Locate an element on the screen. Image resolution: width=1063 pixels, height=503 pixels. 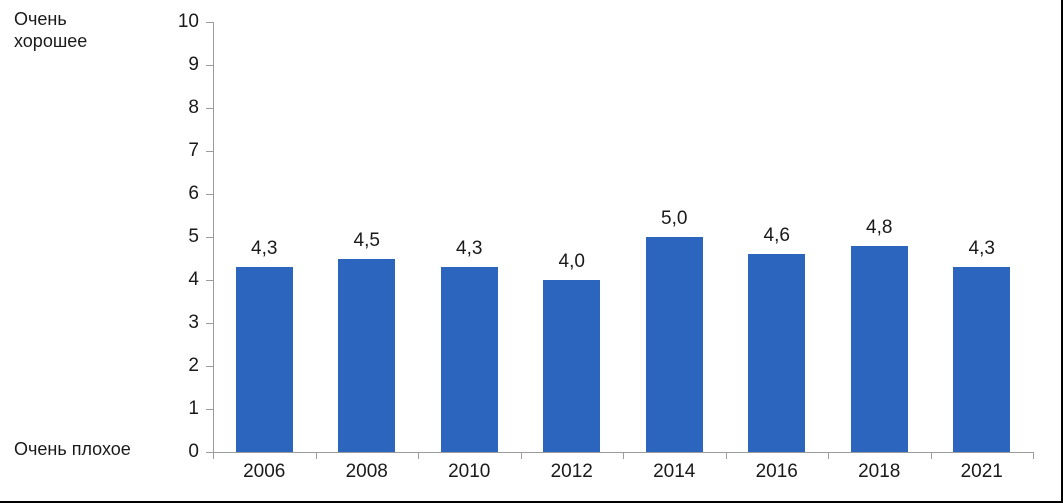
x-category-label: 2014 is located at coordinates (674, 471).